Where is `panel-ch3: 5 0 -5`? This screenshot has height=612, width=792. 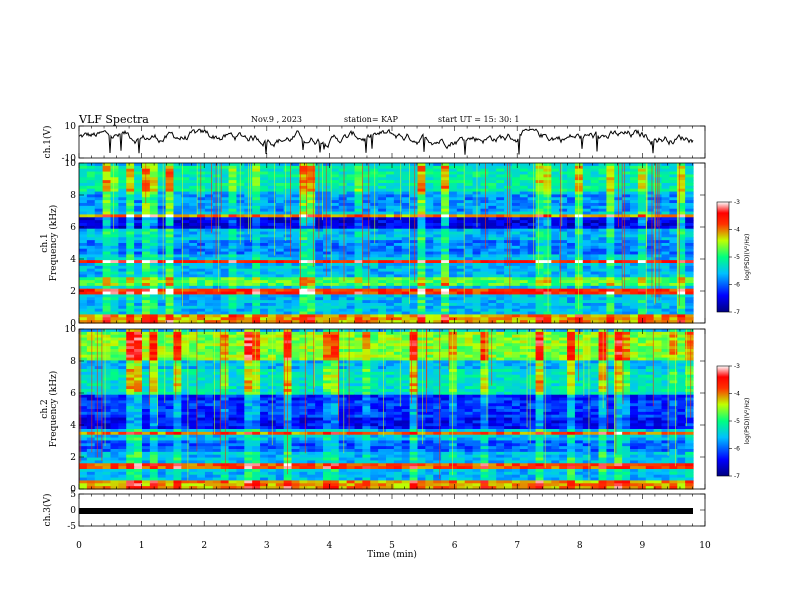 panel-ch3: 5 0 -5 is located at coordinates (386, 511).